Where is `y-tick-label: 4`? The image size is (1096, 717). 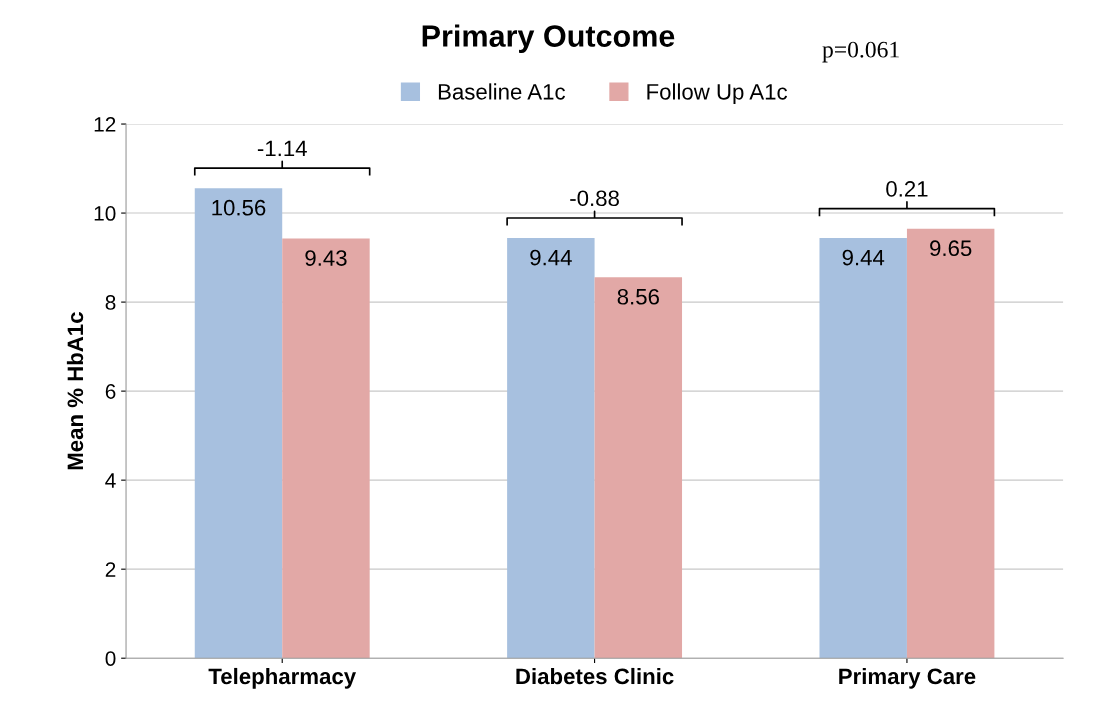
y-tick-label: 4 is located at coordinates (110, 480).